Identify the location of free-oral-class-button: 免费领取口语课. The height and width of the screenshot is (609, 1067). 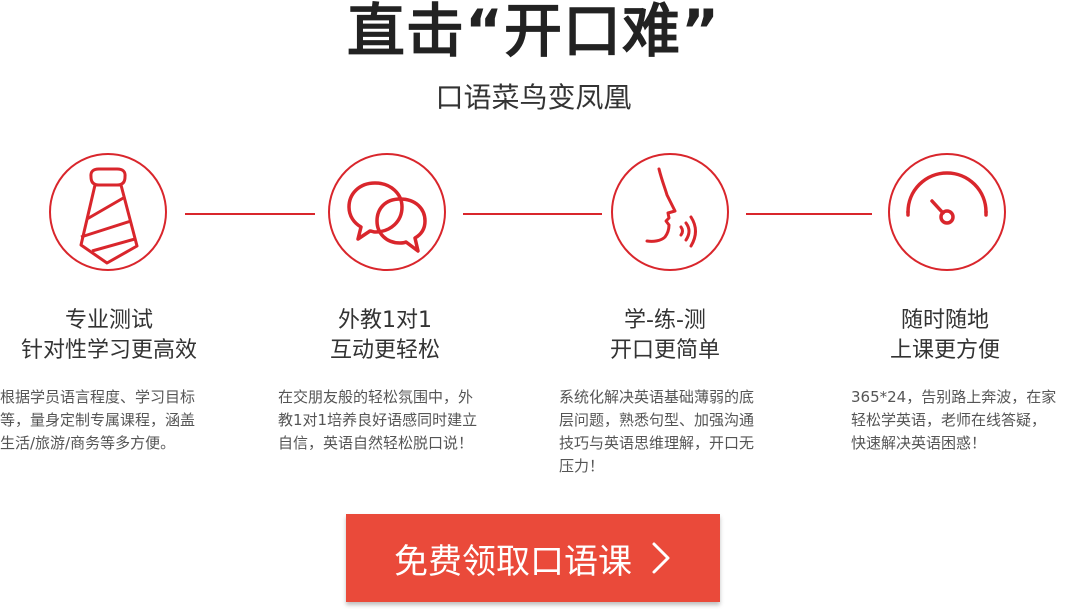
(533, 558).